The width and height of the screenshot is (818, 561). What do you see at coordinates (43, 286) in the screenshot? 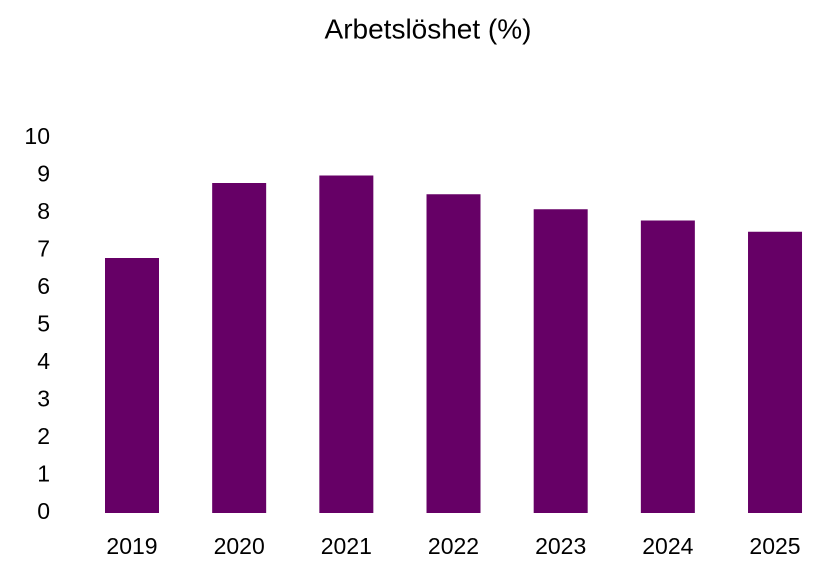
I see `y-tick-label: 6` at bounding box center [43, 286].